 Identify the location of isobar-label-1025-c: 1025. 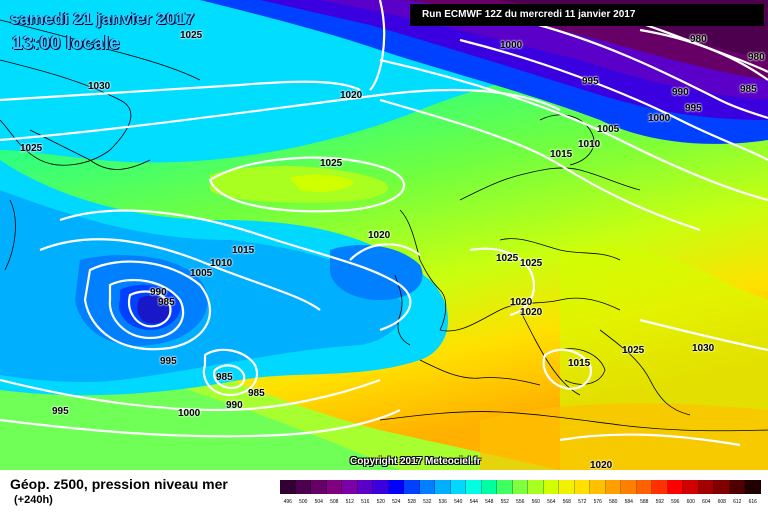
(331, 163).